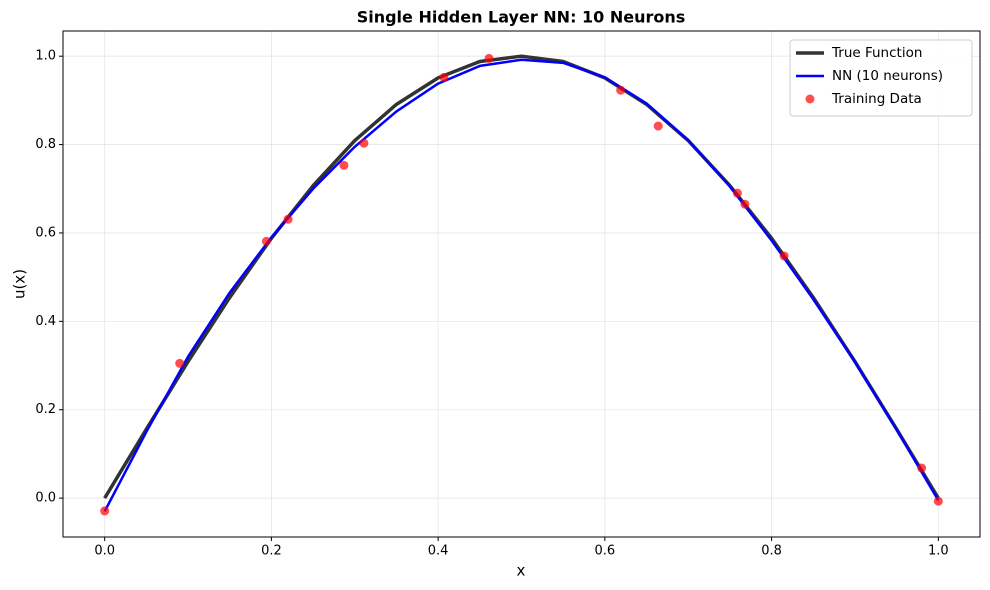 The height and width of the screenshot is (590, 990). What do you see at coordinates (45, 409) in the screenshot?
I see `y-tick-label: 0.2` at bounding box center [45, 409].